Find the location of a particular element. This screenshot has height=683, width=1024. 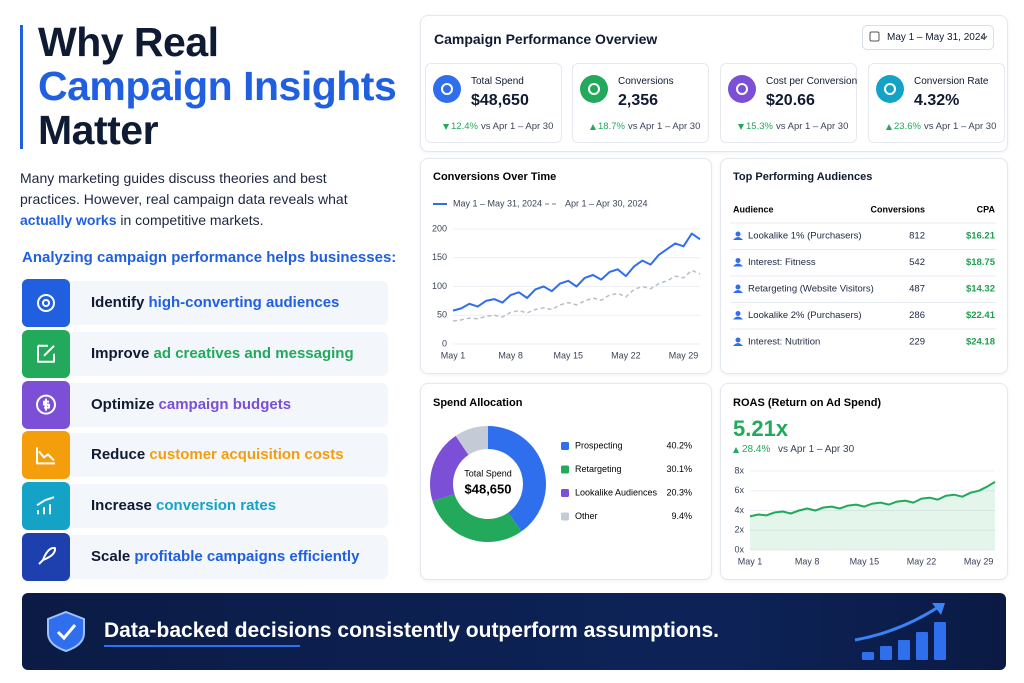

check-icon is located at coordinates (66, 632).